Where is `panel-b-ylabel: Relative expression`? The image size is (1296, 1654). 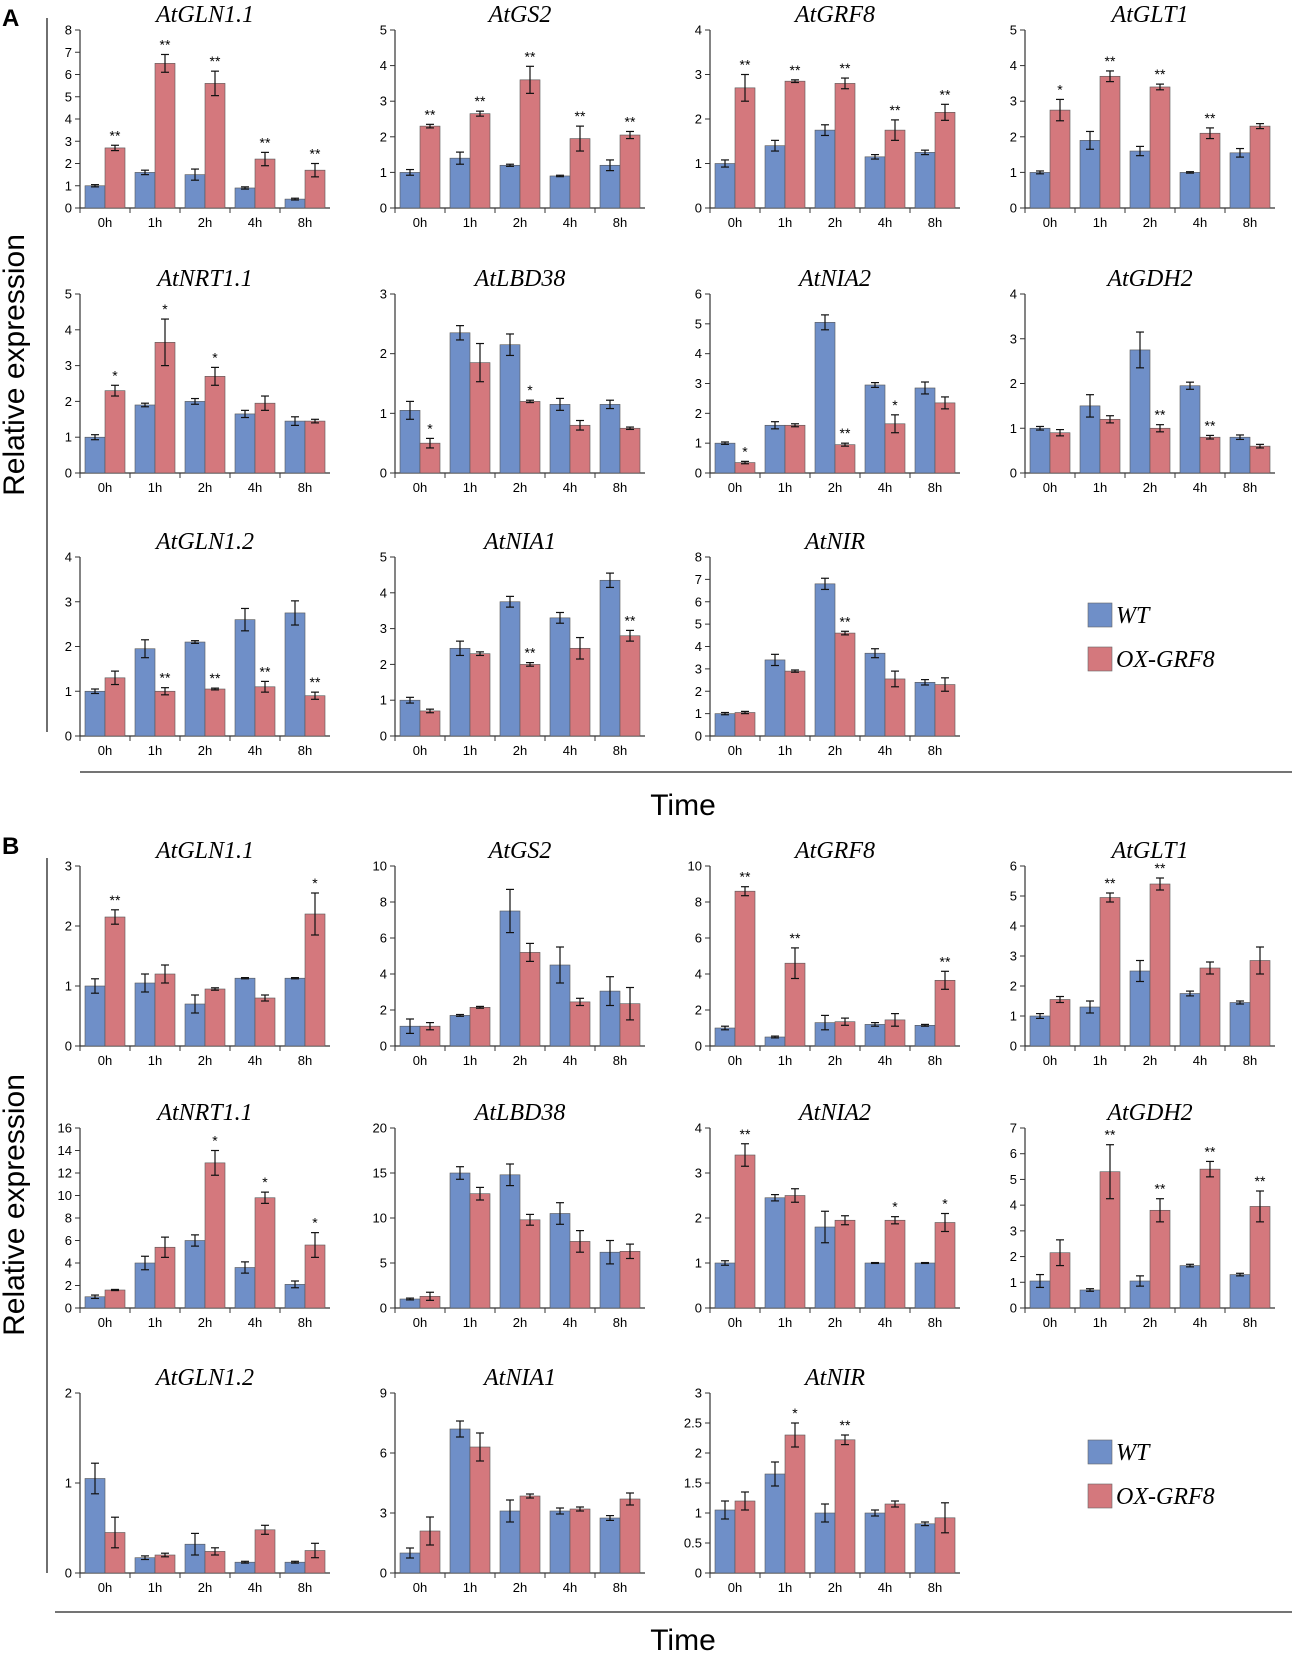
panel-b-ylabel: Relative expression is located at coordinates (15, 1205).